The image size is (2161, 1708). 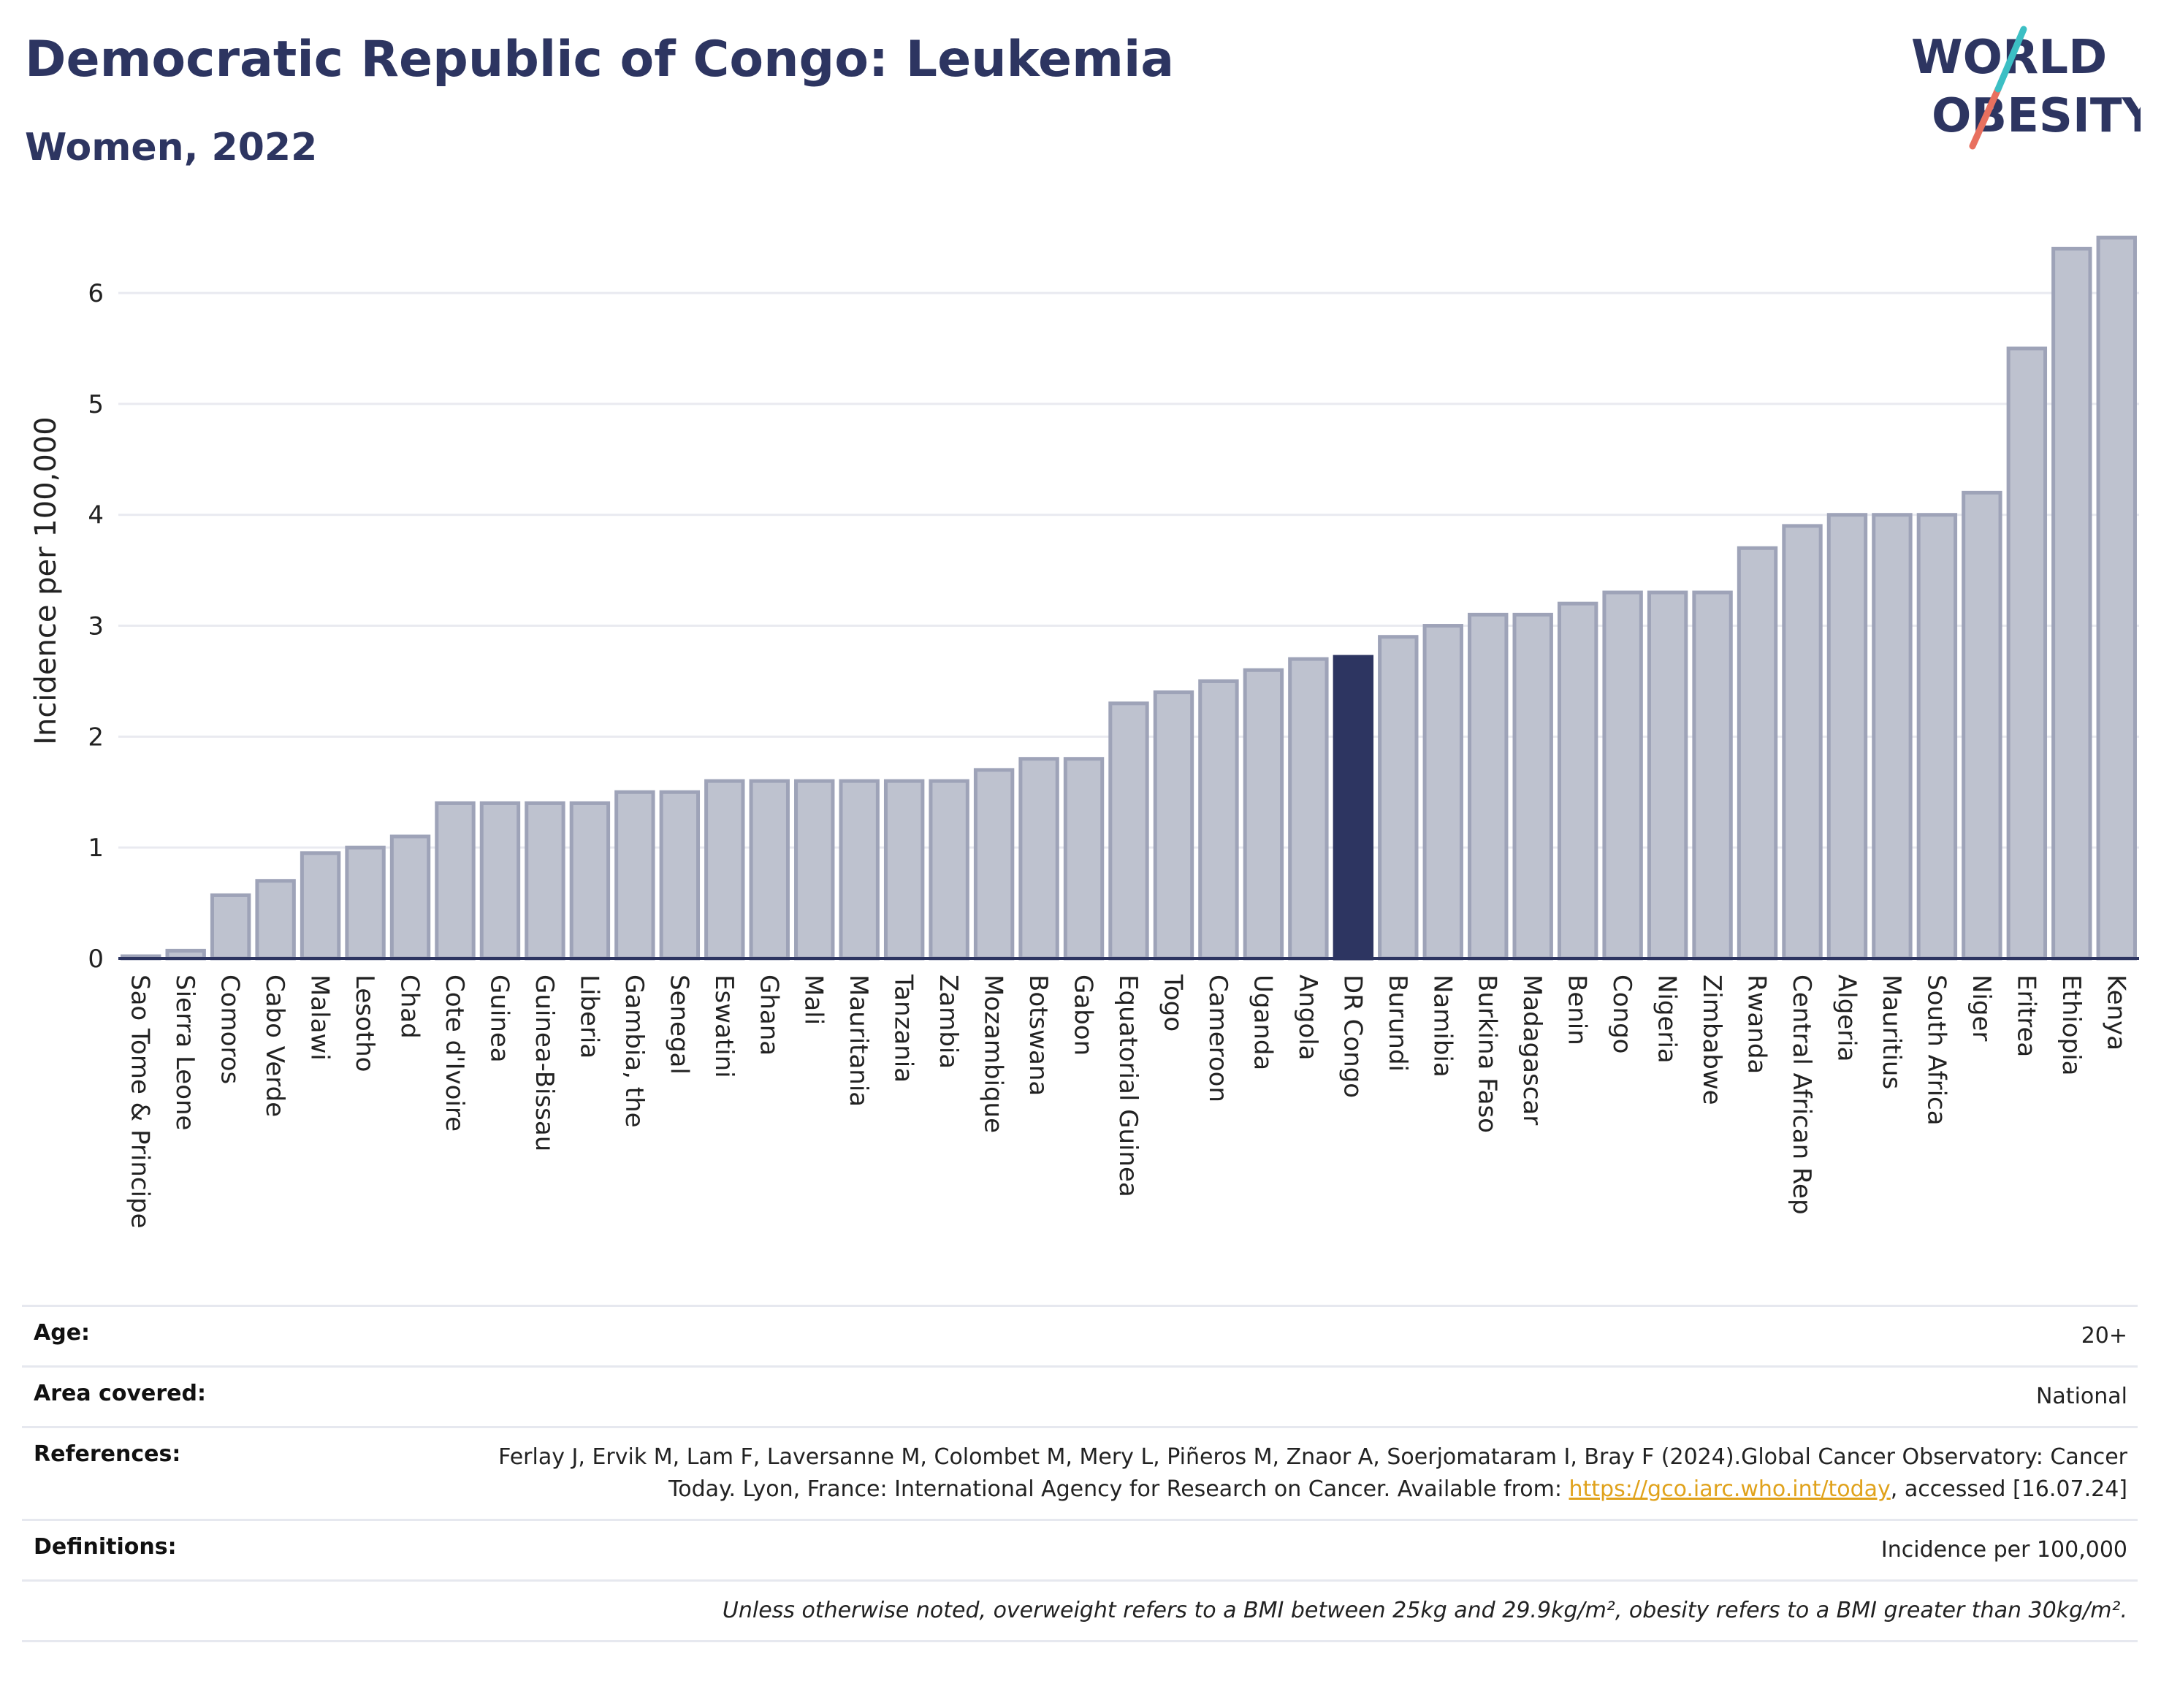 I want to click on references-accessed: , accessed [16.07.24], so click(x=2008, y=1489).